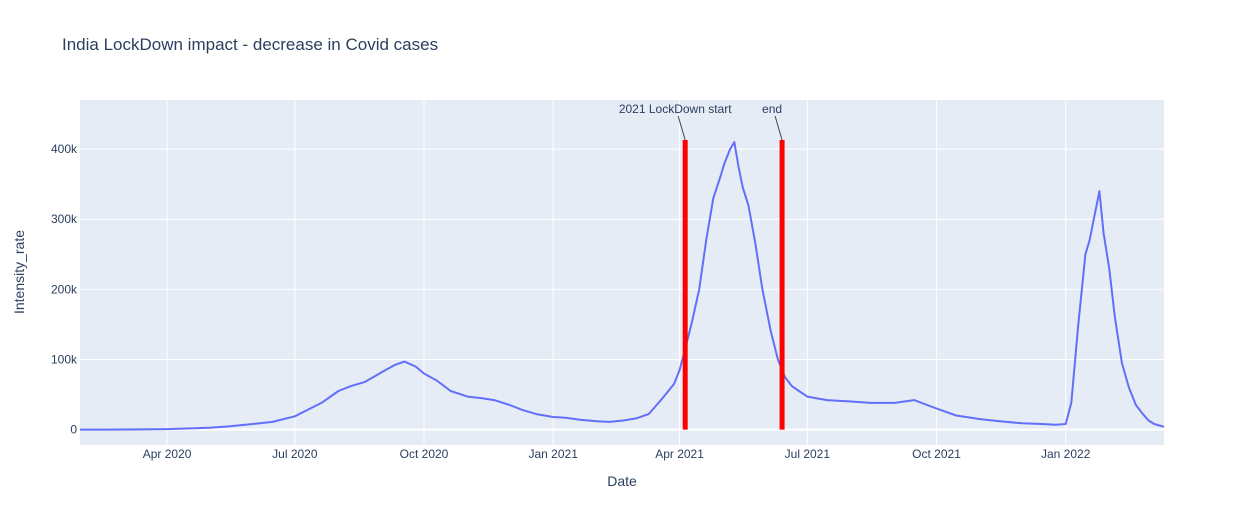 This screenshot has height=525, width=1244. What do you see at coordinates (554, 454) in the screenshot?
I see `x-tick-label: Jan 2021` at bounding box center [554, 454].